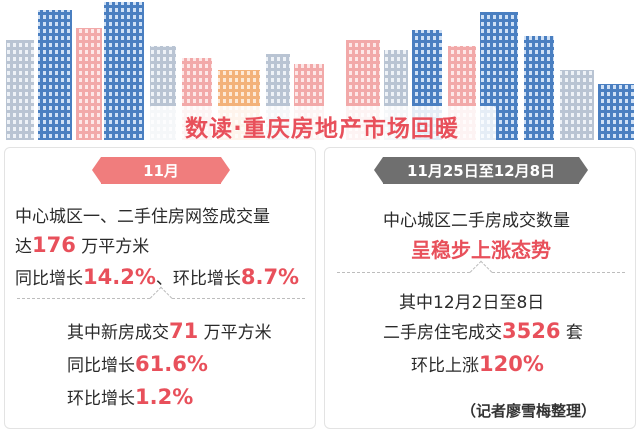 The width and height of the screenshot is (640, 437). What do you see at coordinates (184, 331) in the screenshot?
I see `new-home-value: 71` at bounding box center [184, 331].